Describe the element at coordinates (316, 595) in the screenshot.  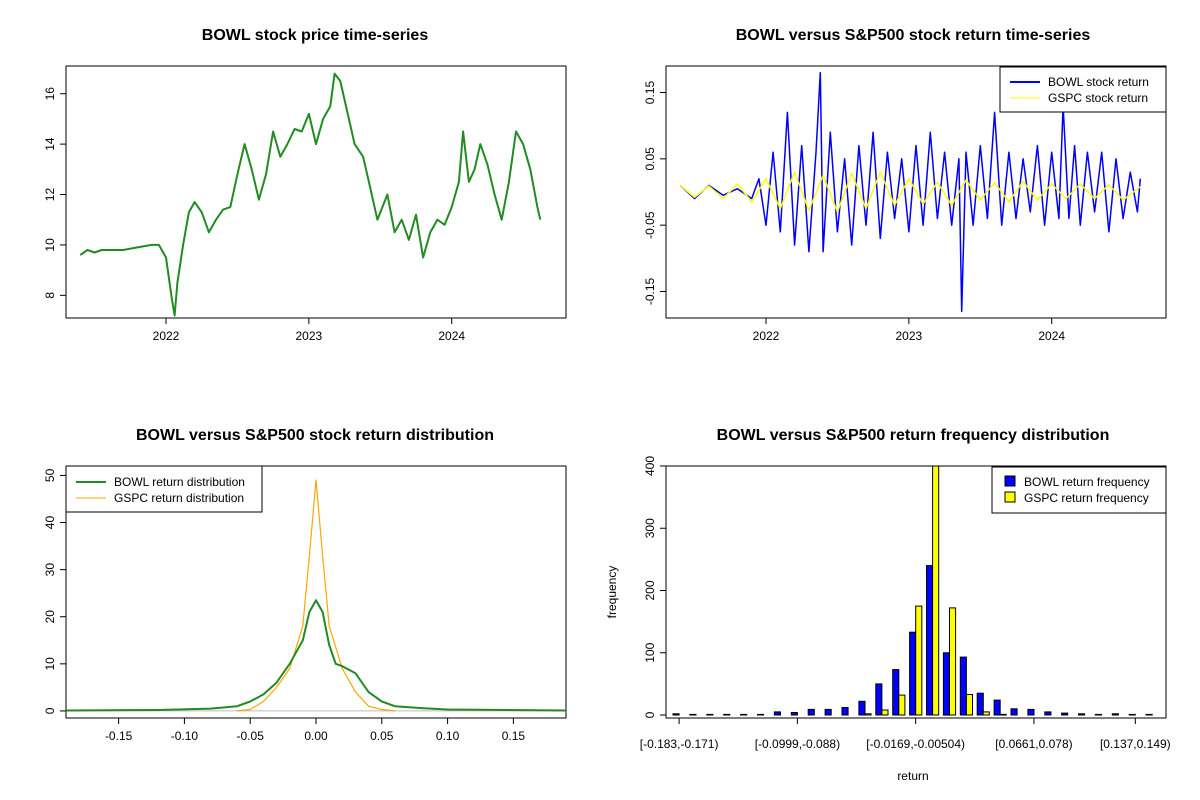
I see `density-line-gspc` at that location.